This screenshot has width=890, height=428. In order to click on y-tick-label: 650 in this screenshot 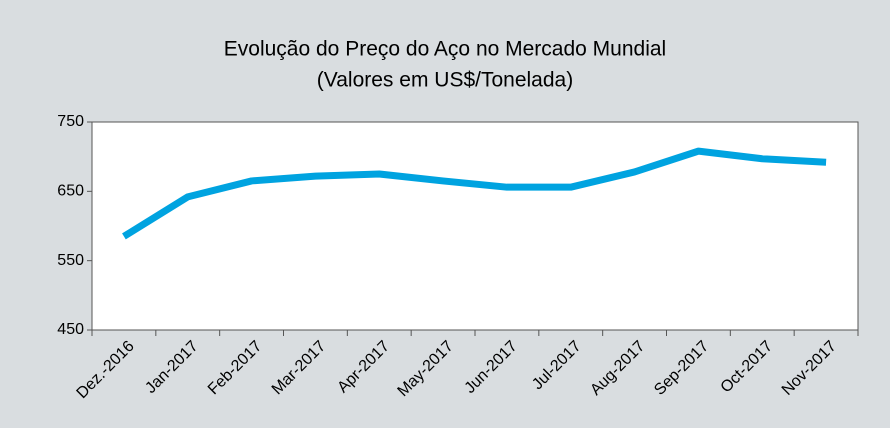, I will do `click(70, 191)`.